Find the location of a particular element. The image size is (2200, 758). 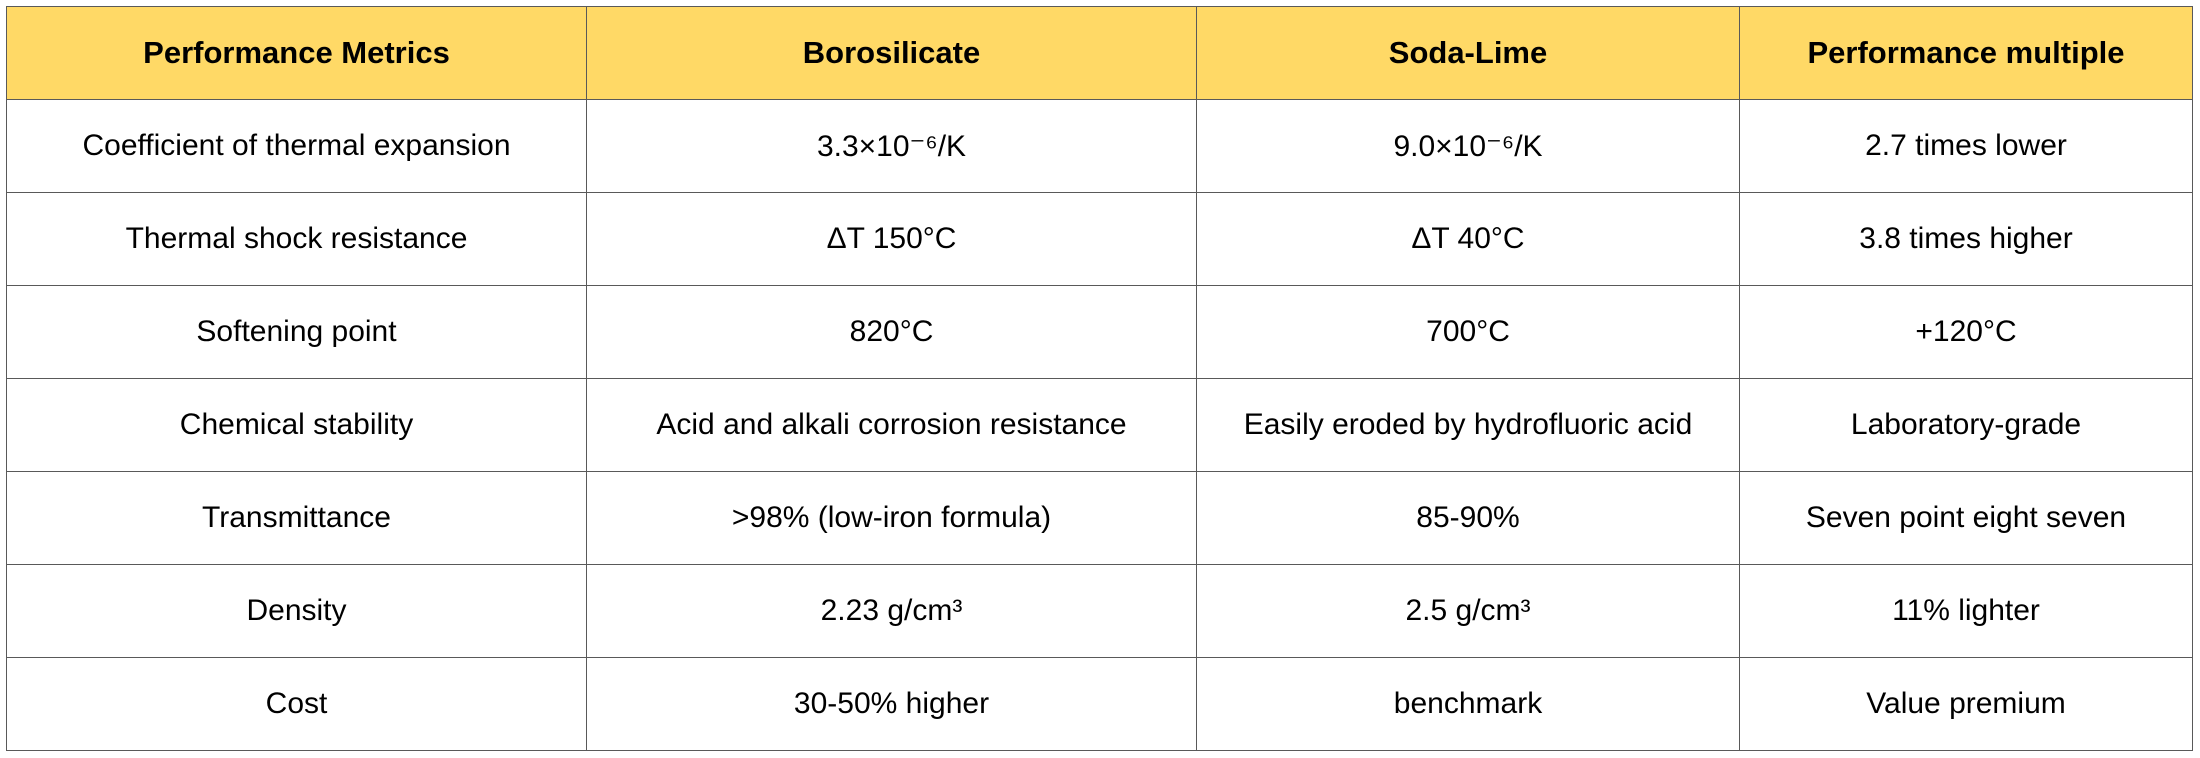

soda-lime-cell: 700°C is located at coordinates (1468, 332).